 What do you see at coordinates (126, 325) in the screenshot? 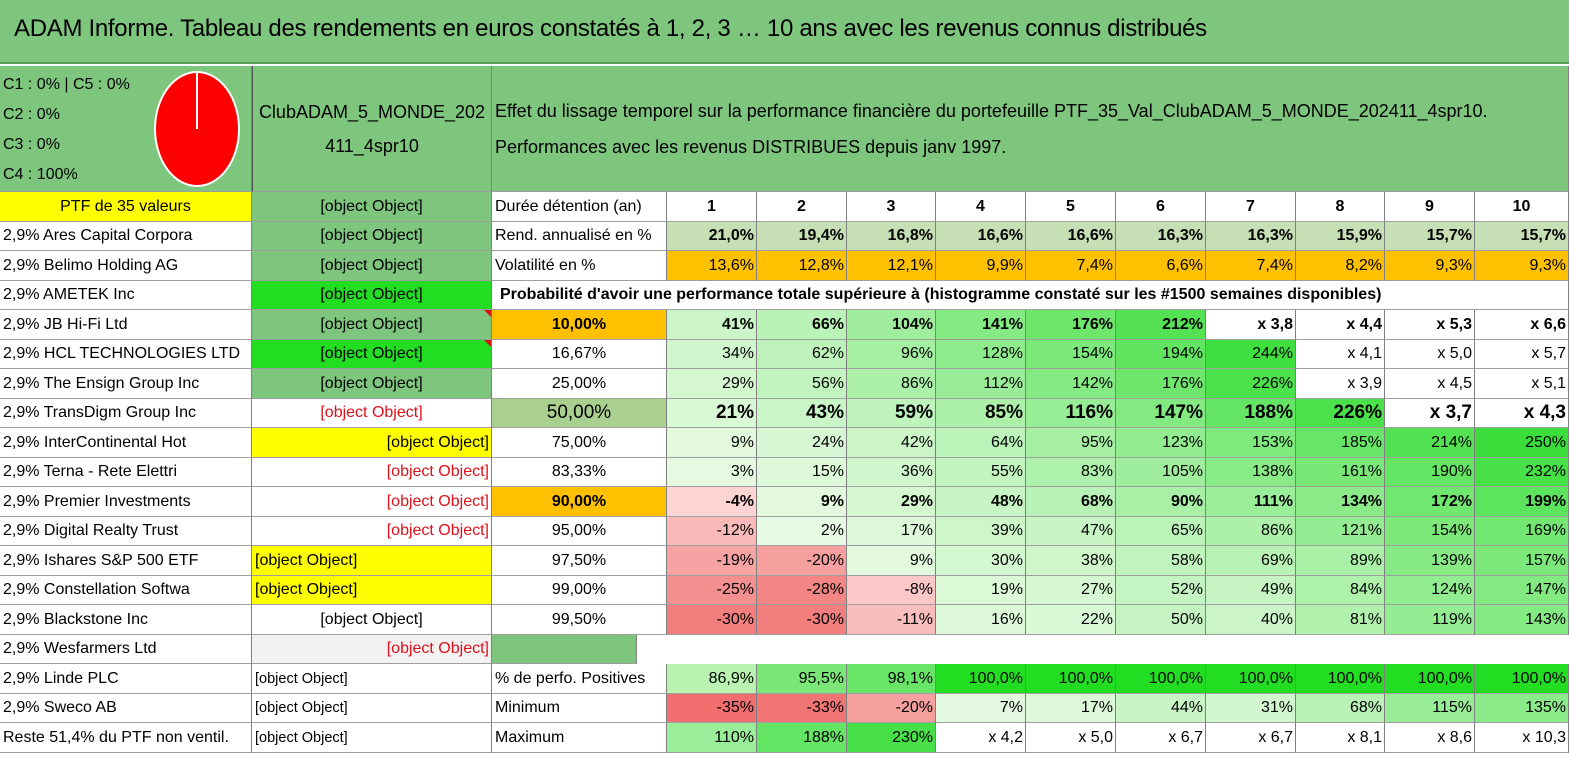
I see `holding-row: 2,9% JB Hi-Fi Ltd` at bounding box center [126, 325].